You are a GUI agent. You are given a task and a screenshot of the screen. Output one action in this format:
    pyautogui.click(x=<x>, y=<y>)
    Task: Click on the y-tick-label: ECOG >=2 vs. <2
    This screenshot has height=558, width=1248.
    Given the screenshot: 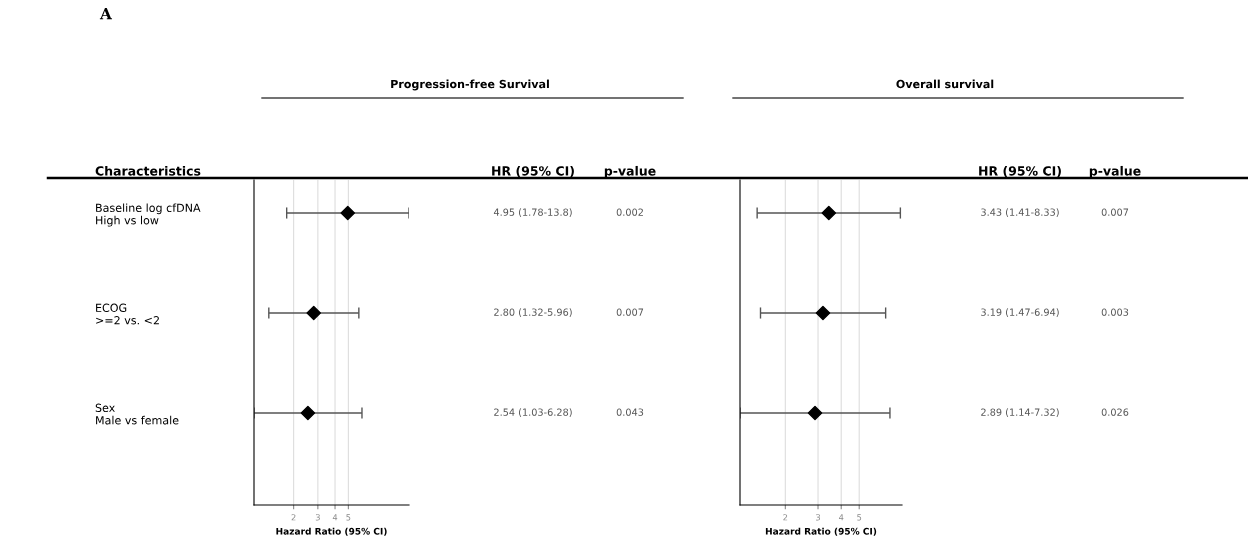 What is the action you would take?
    pyautogui.click(x=127, y=314)
    